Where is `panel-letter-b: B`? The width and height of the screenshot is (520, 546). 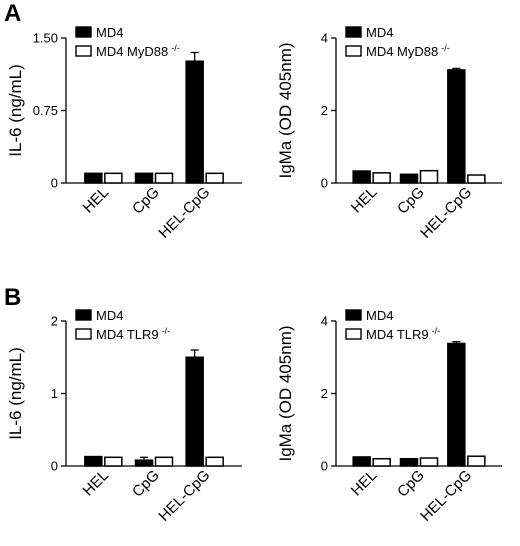
panel-letter-b: B is located at coordinates (12, 297).